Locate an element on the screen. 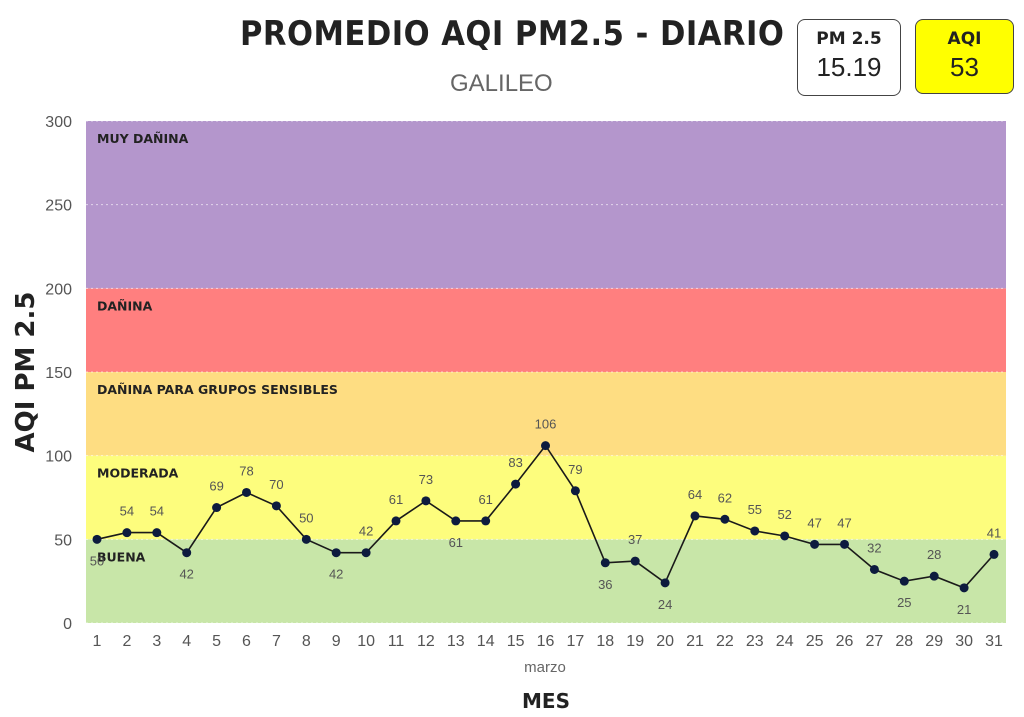  y-tick-100: 100 is located at coordinates (58, 457).